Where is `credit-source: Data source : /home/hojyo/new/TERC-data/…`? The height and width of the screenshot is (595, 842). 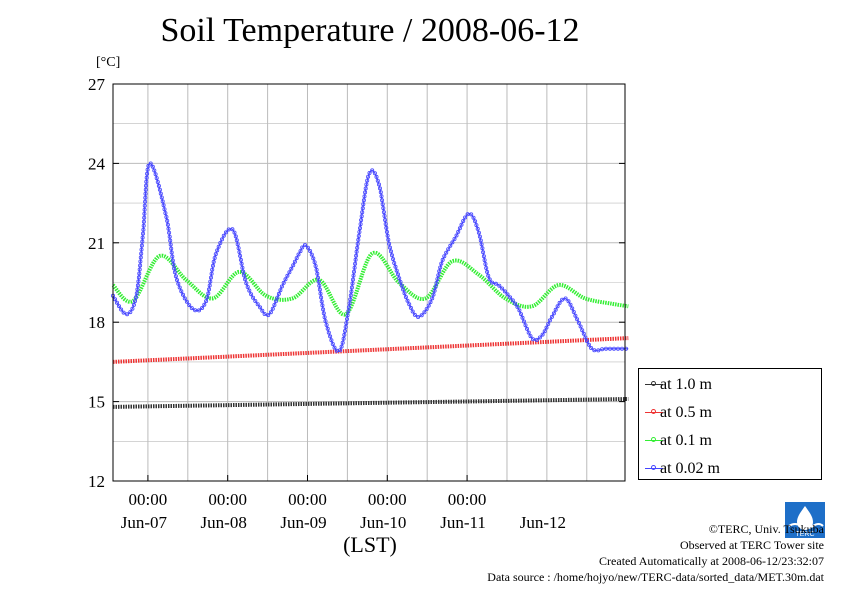
credit-source: Data source : /home/hojyo/new/TERC-data/… is located at coordinates (655, 577).